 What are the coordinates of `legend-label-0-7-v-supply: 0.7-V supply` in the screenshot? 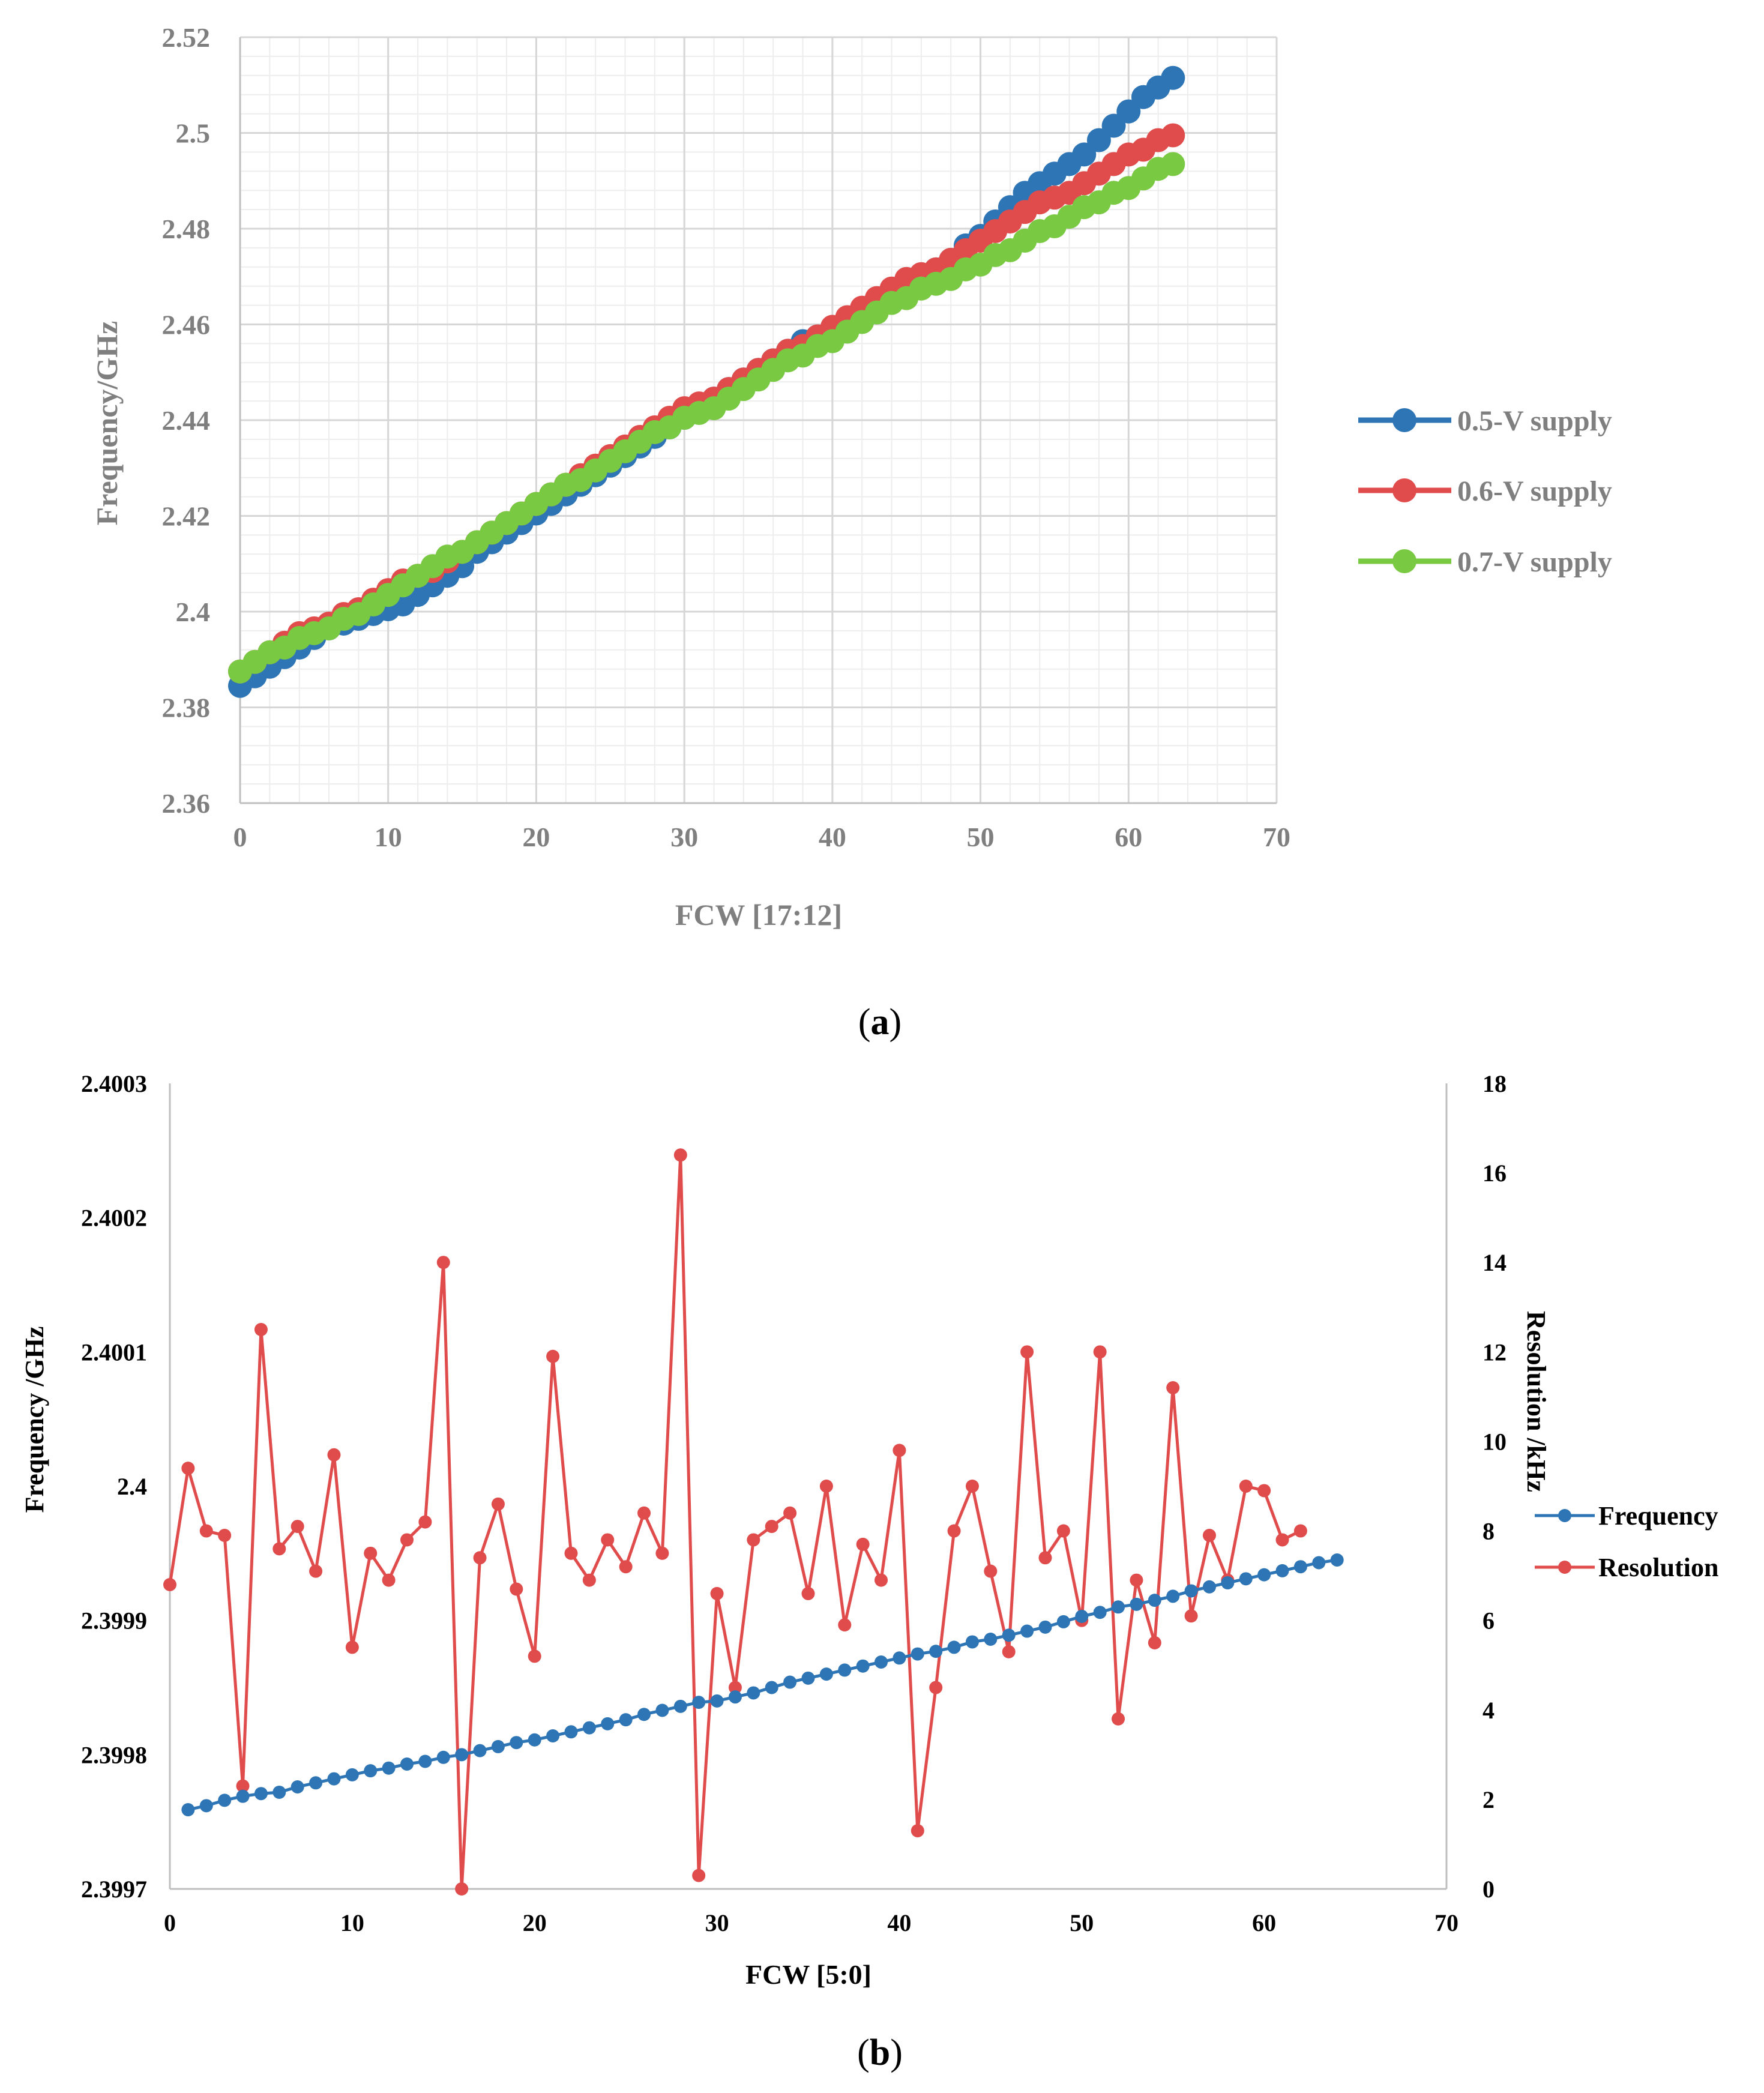 It's located at (1534, 562).